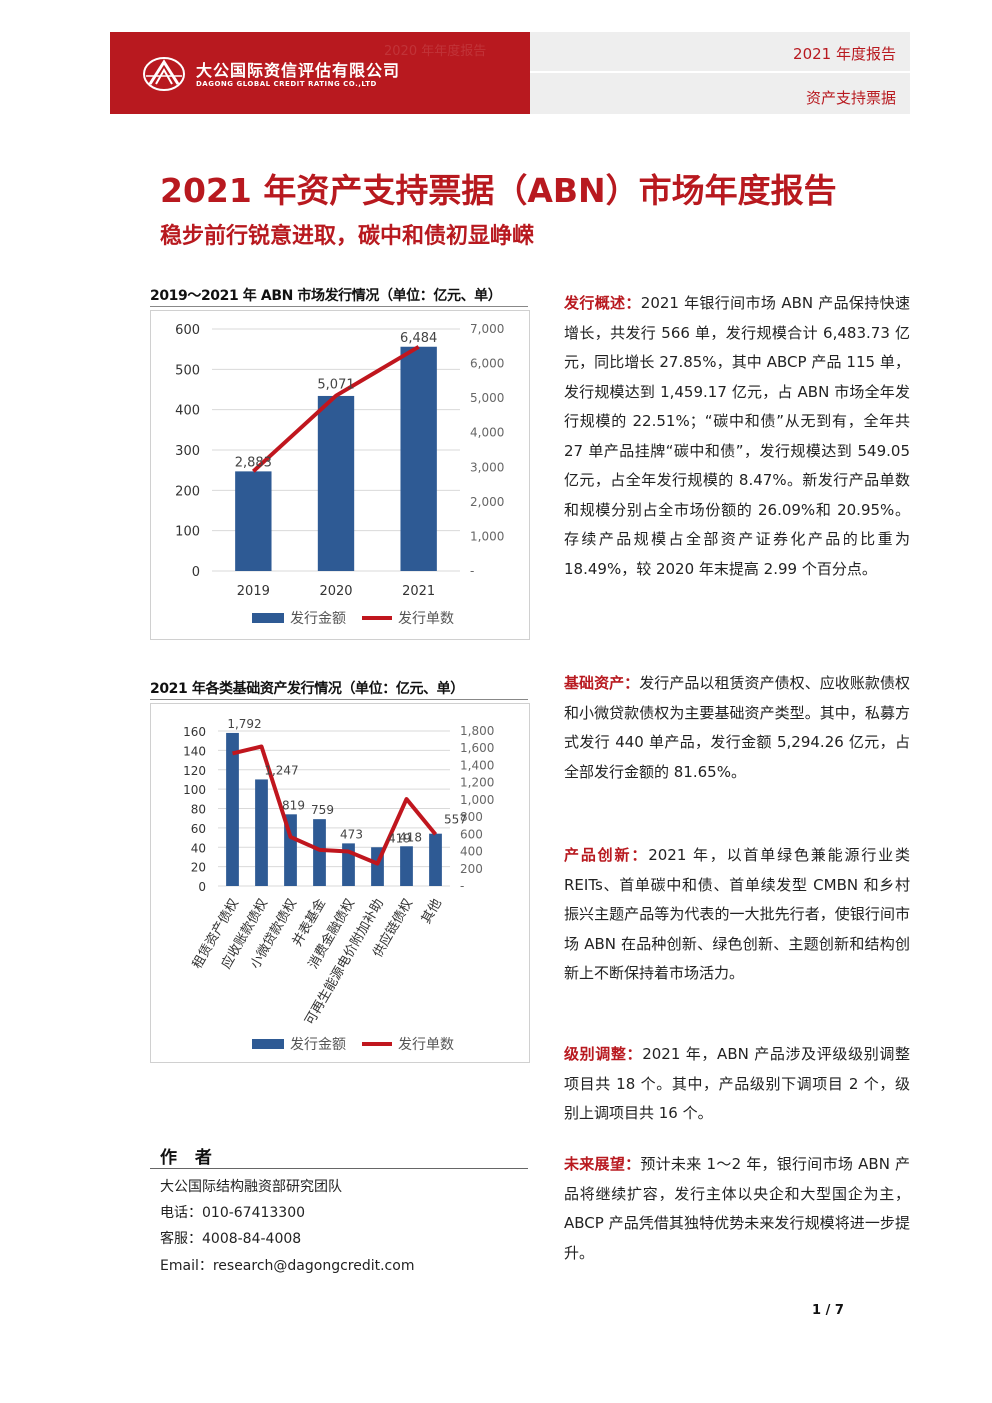 The height and width of the screenshot is (1403, 992). Describe the element at coordinates (487, 329) in the screenshot. I see `y-right-tick-label: 7,000` at that location.